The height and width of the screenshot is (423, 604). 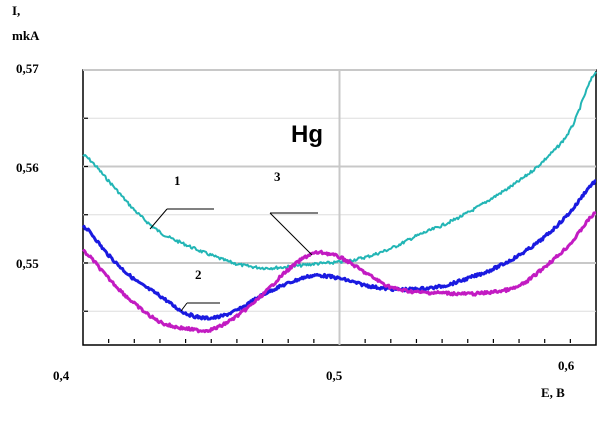 I want to click on x-tick-label: 0,4, so click(x=61, y=375).